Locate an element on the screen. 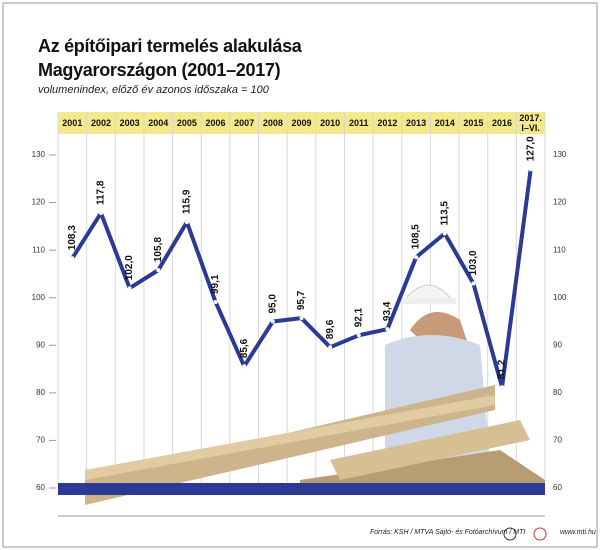 The width and height of the screenshot is (600, 550). y-tick-label-right: 80 is located at coordinates (557, 392).